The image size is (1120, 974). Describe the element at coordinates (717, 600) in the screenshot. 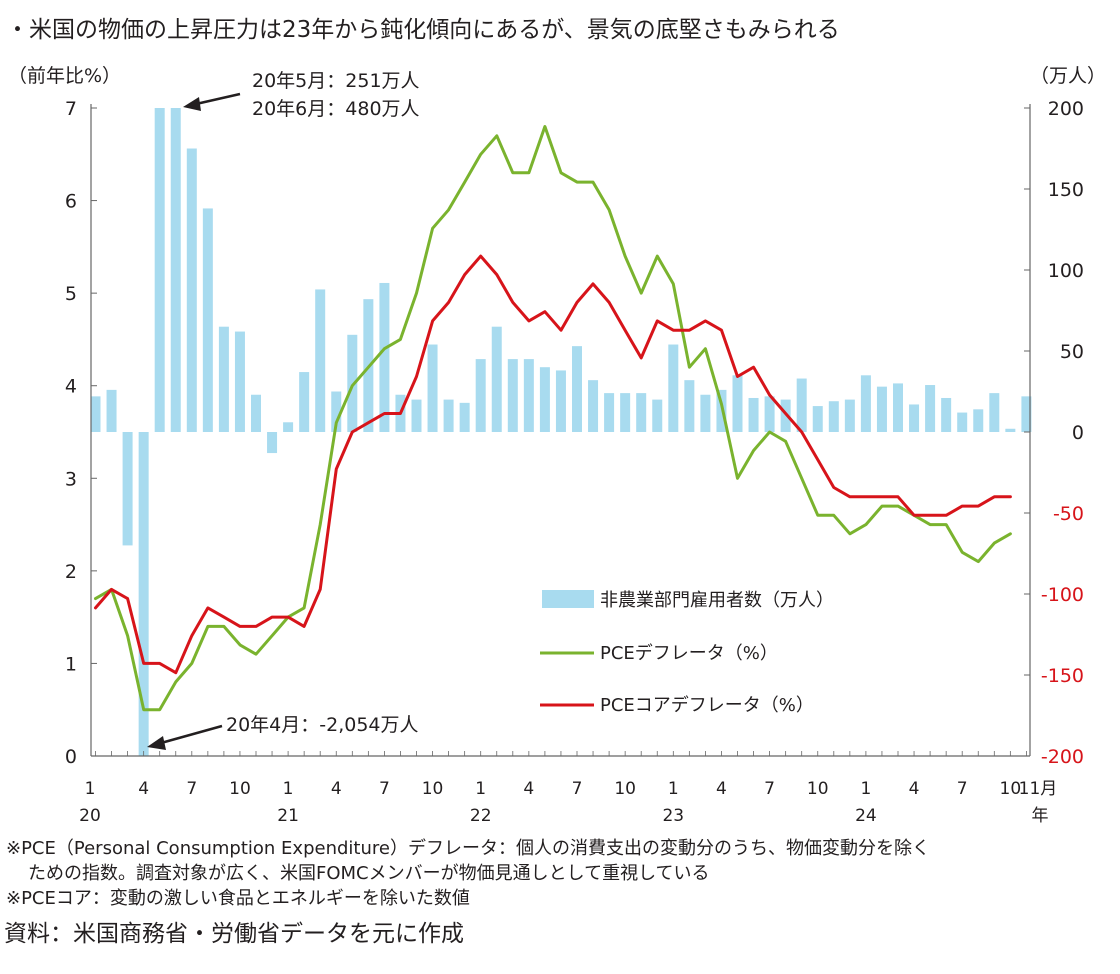

I see `legend-label-employment: 非農業部門雇用者数（万人）` at that location.